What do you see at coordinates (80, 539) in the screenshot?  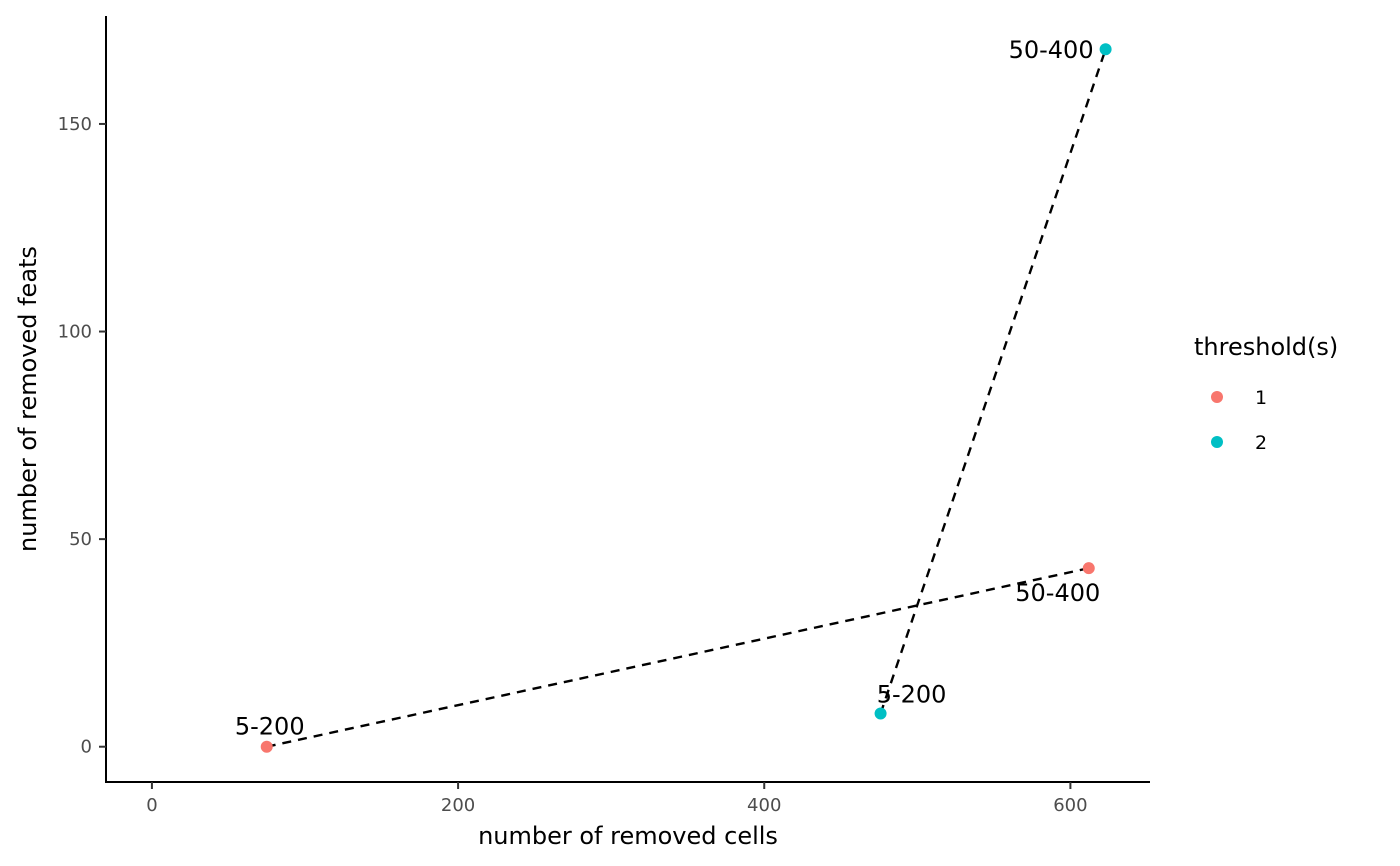 I see `y-tick-label: 50` at bounding box center [80, 539].